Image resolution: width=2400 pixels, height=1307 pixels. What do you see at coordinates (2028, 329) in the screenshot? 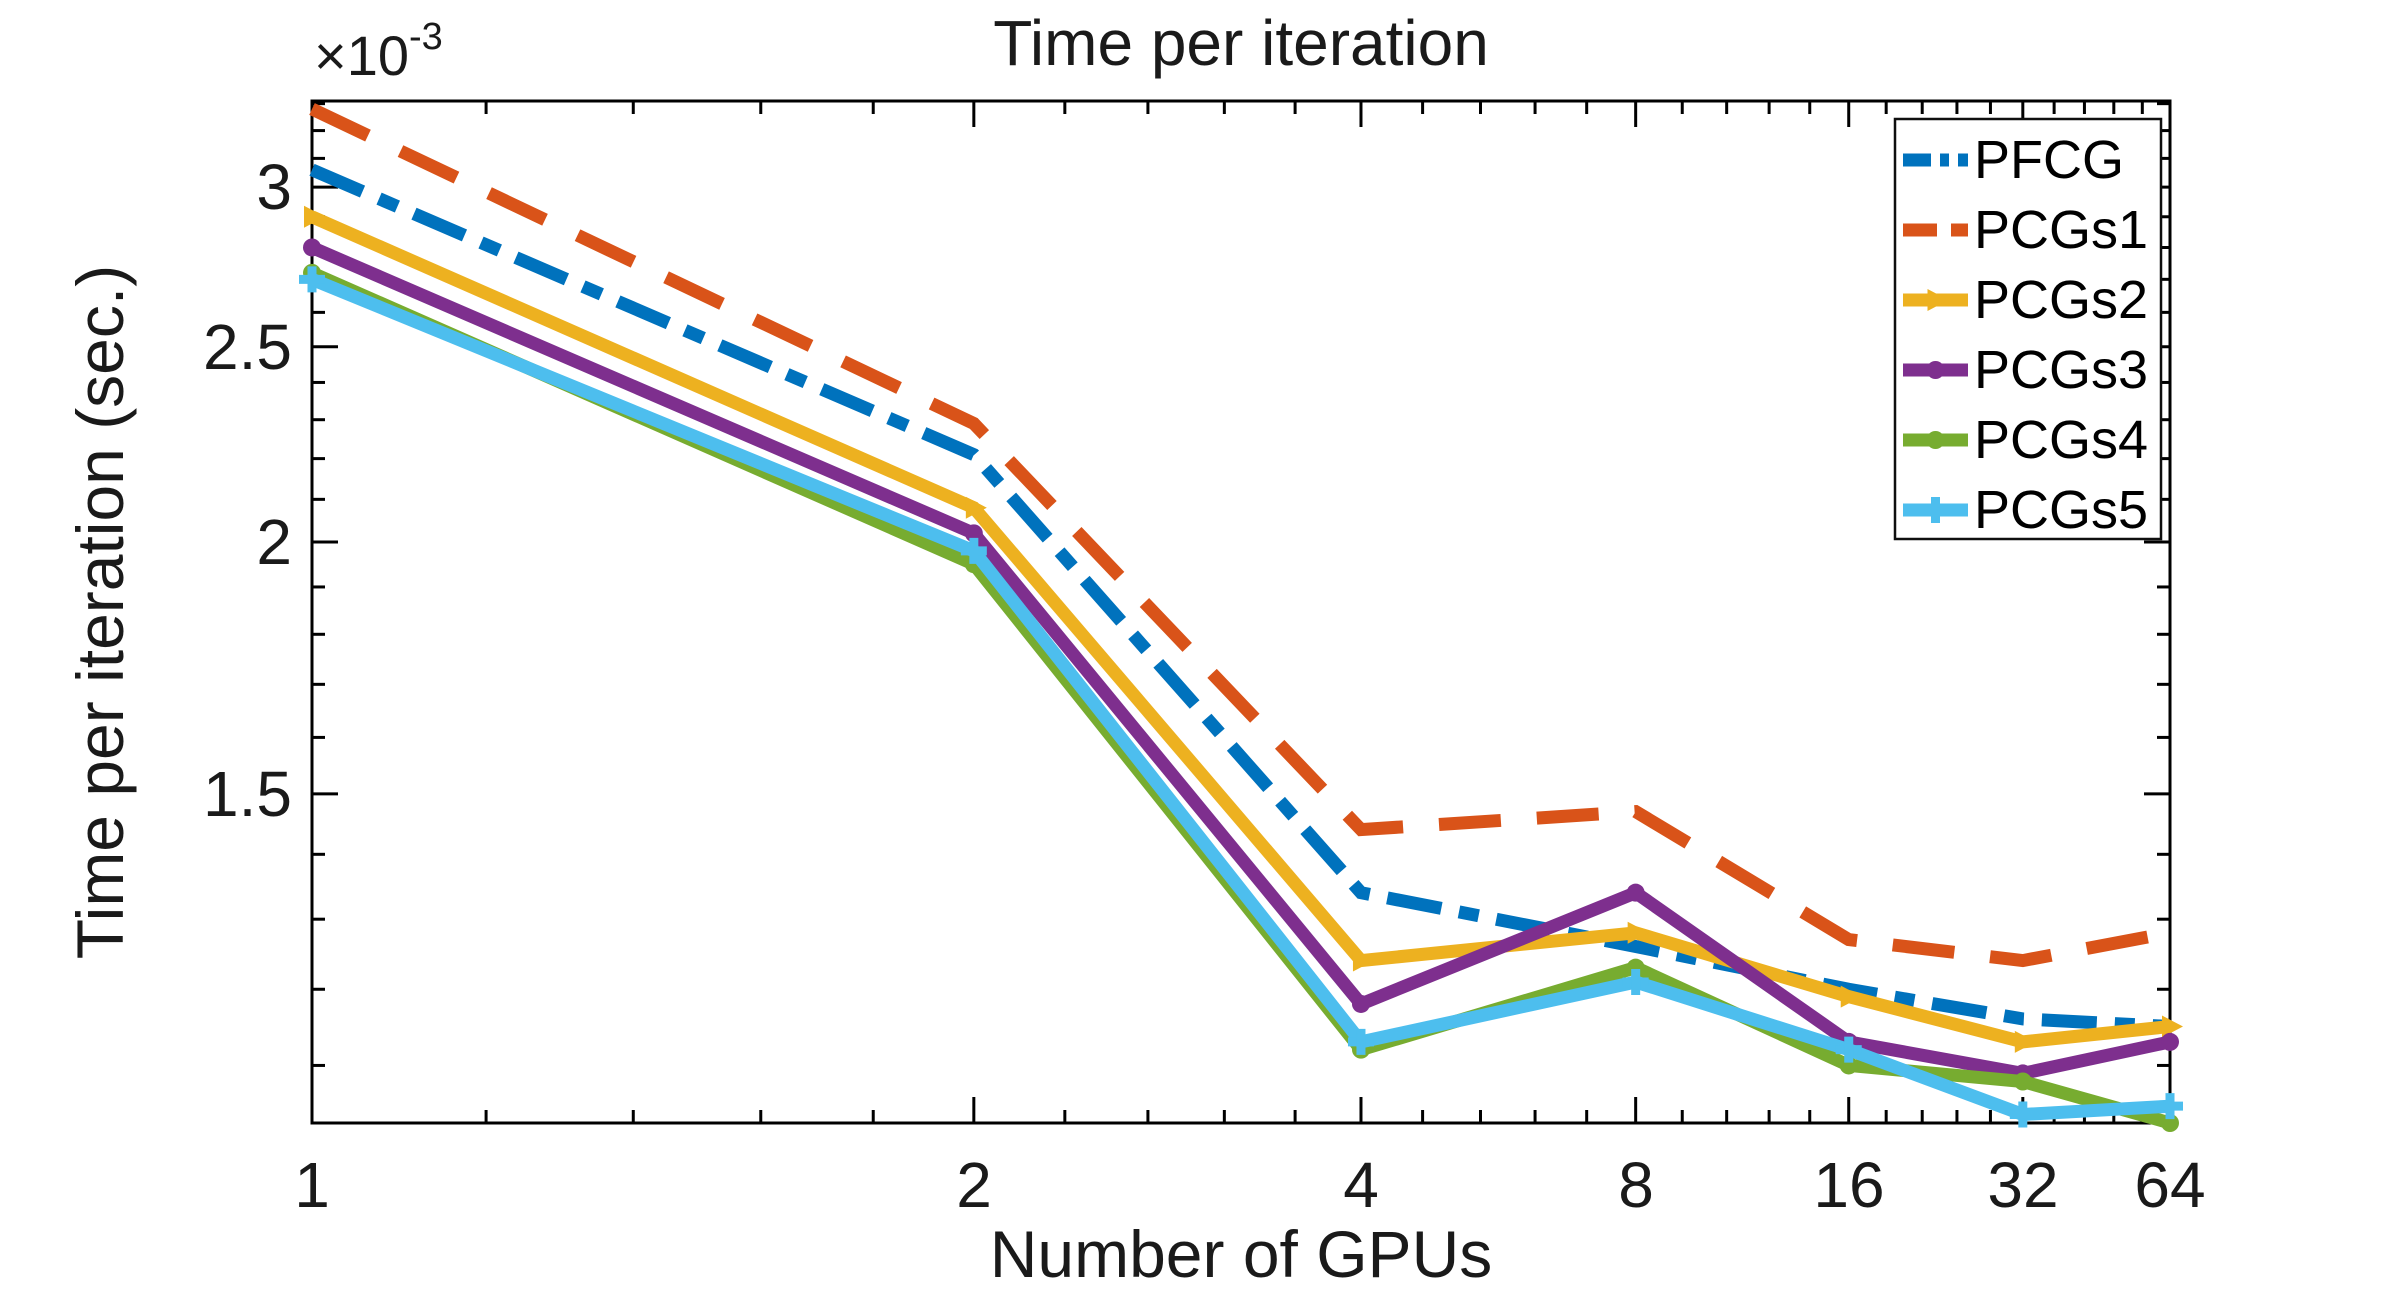
I see `legend-box` at bounding box center [2028, 329].